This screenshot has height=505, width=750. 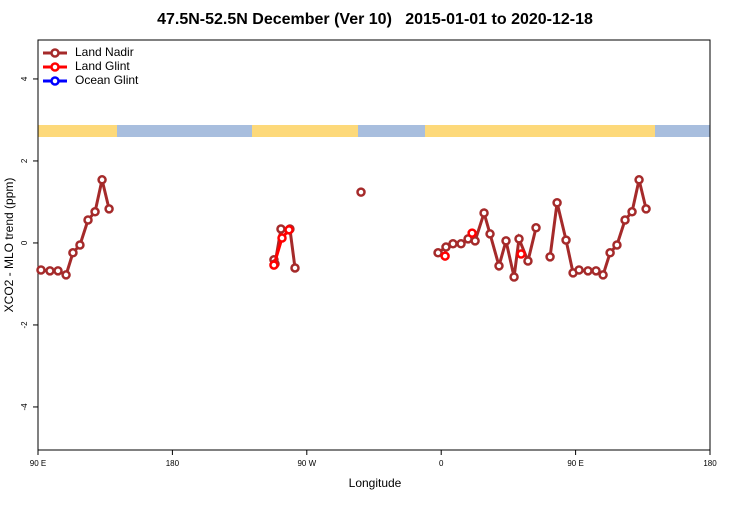 What do you see at coordinates (375, 483) in the screenshot?
I see `x-axis-label: Longitude` at bounding box center [375, 483].